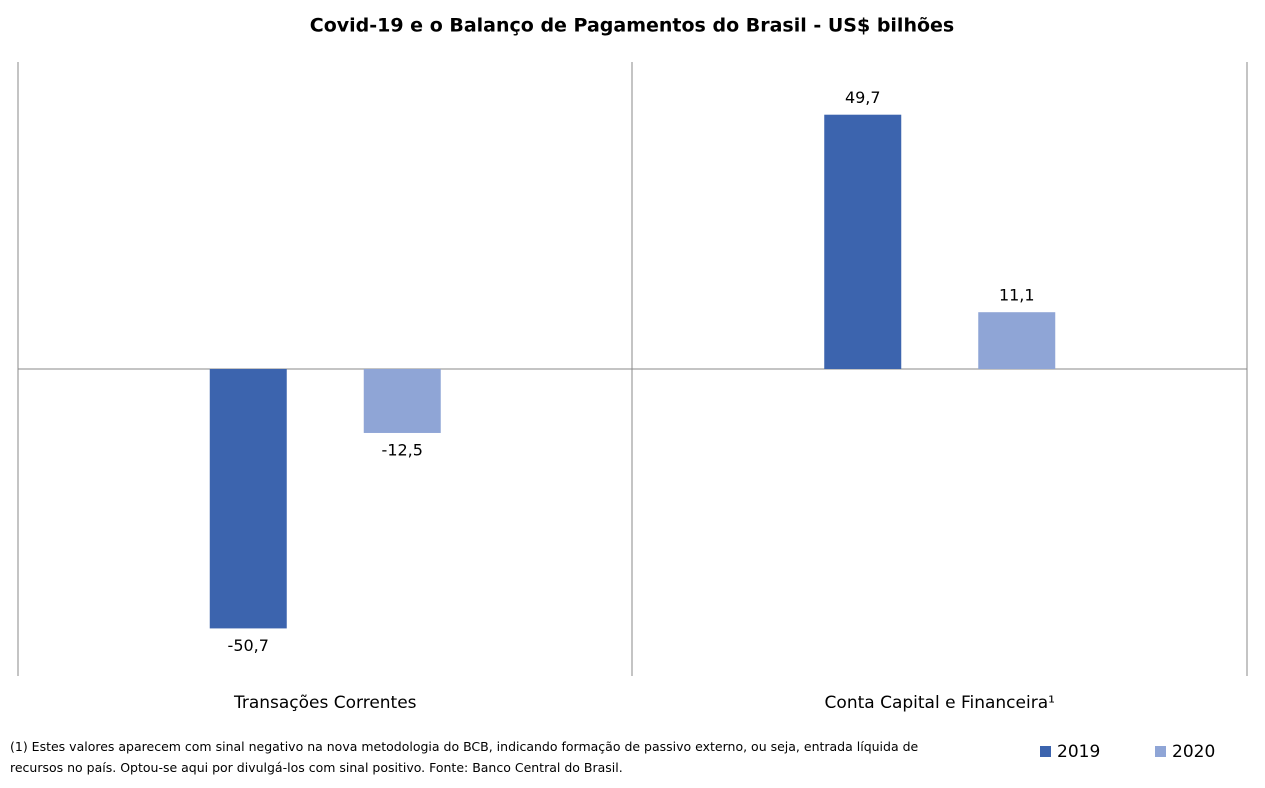 This screenshot has width=1265, height=788. Describe the element at coordinates (1017, 295) in the screenshot. I see `value-label: 11,1` at that location.